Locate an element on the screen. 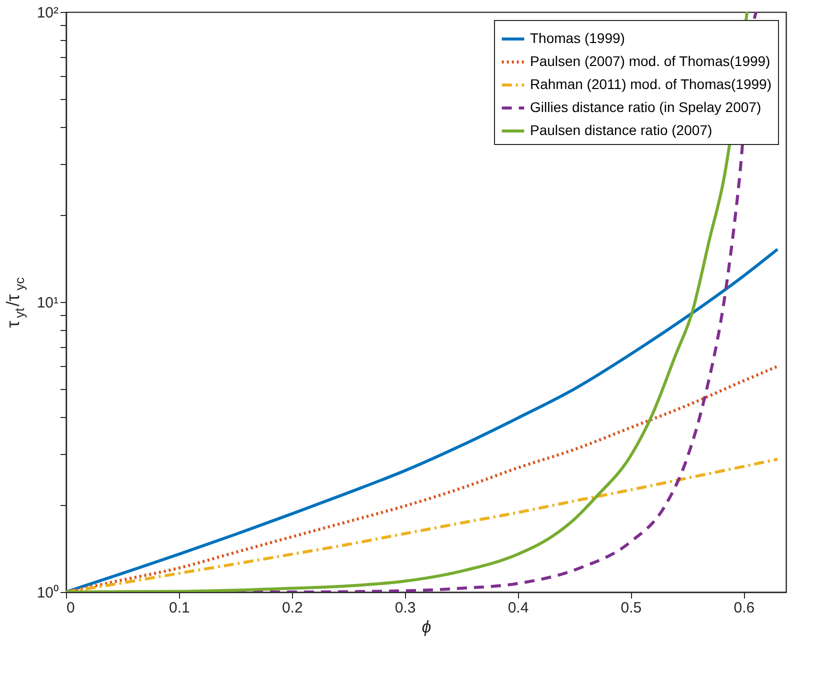  x-tick-label: 0.2 is located at coordinates (292, 608).